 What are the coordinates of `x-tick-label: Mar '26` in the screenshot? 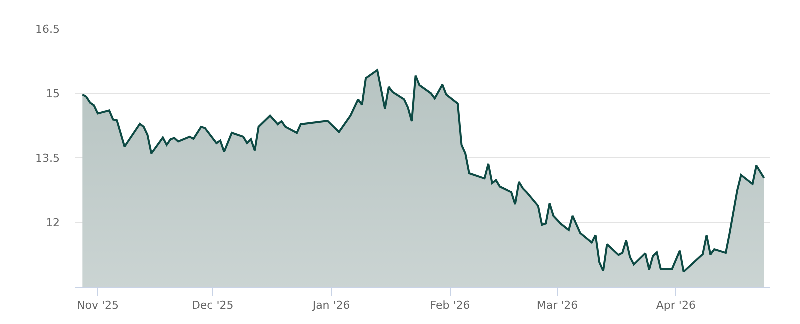 It's located at (557, 305).